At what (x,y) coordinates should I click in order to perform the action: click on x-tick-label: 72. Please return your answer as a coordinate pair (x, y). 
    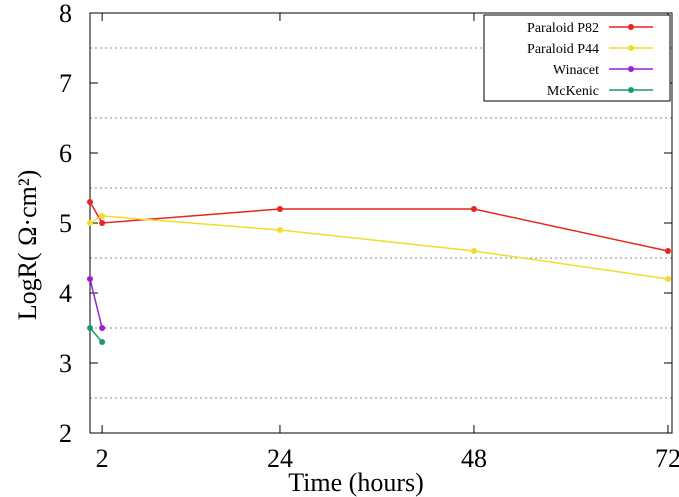
    Looking at the image, I should click on (667, 458).